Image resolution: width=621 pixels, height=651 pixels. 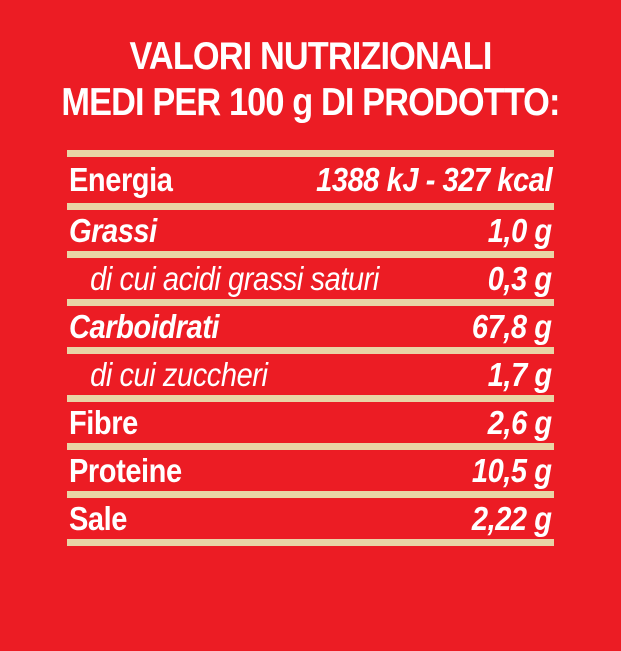 I want to click on row-value: 10,5 g, so click(x=512, y=470).